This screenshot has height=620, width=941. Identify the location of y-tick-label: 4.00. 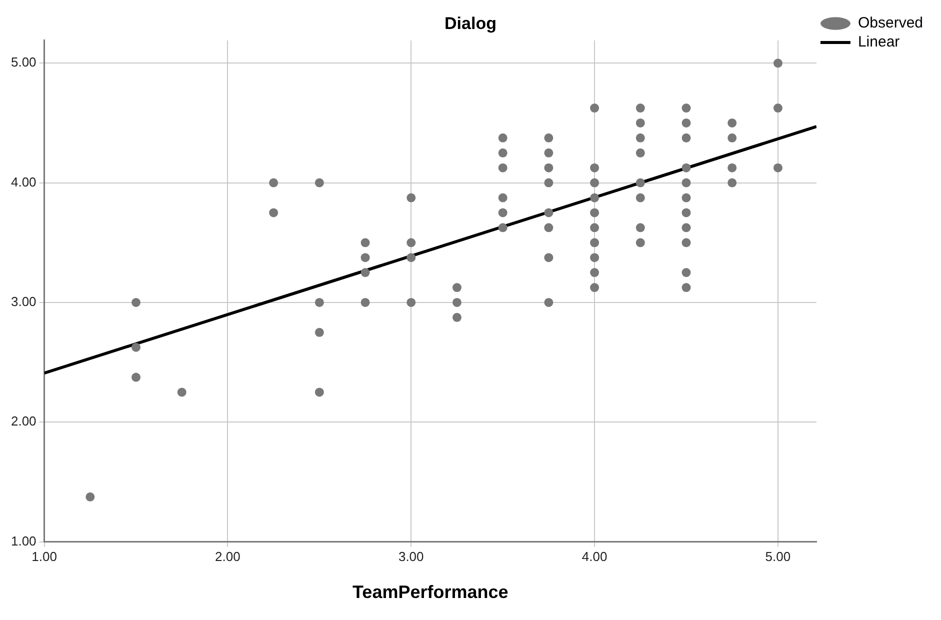
(23, 182).